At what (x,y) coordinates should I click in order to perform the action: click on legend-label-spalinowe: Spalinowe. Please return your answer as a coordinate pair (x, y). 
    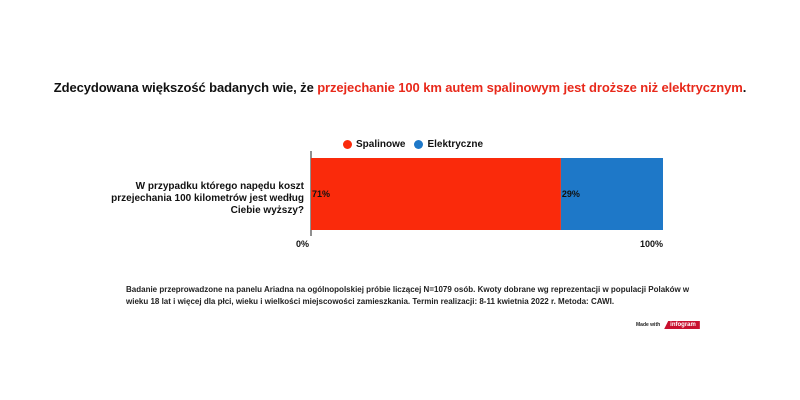
    Looking at the image, I should click on (381, 144).